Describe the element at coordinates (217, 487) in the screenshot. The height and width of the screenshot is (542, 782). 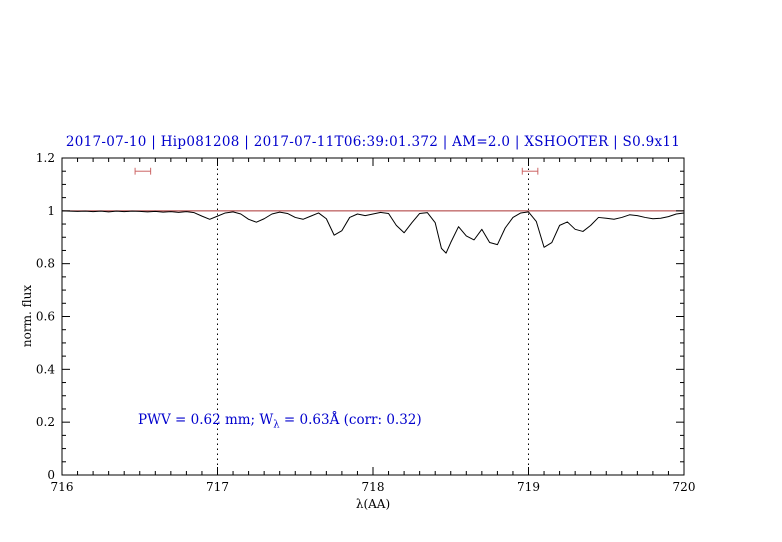
I see `x-tick-label: 717` at that location.